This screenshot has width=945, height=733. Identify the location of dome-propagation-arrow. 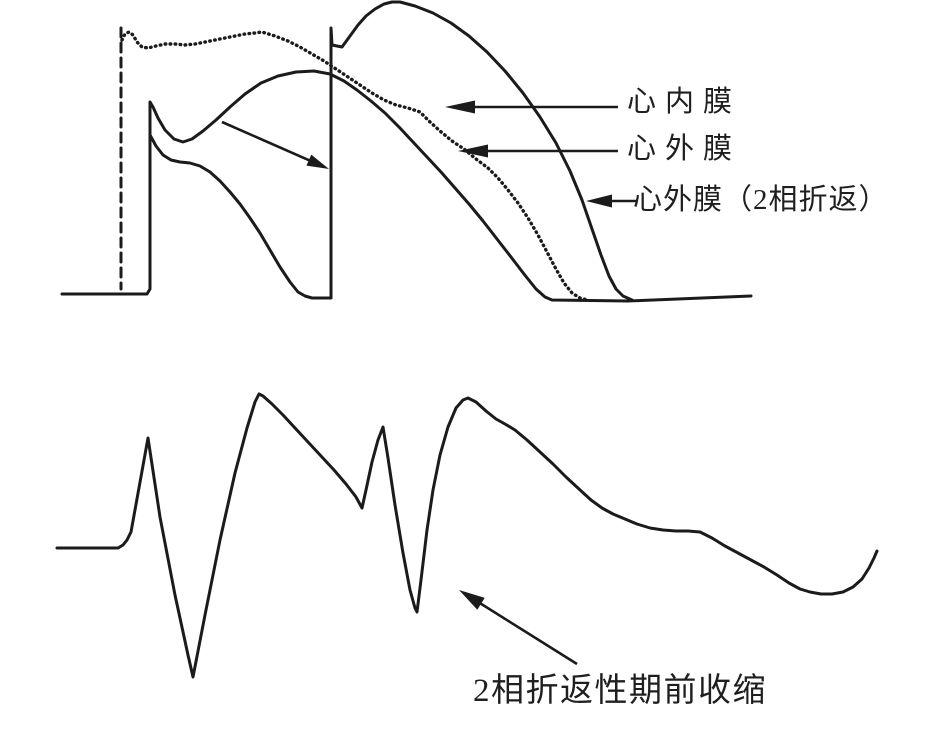
(275, 144).